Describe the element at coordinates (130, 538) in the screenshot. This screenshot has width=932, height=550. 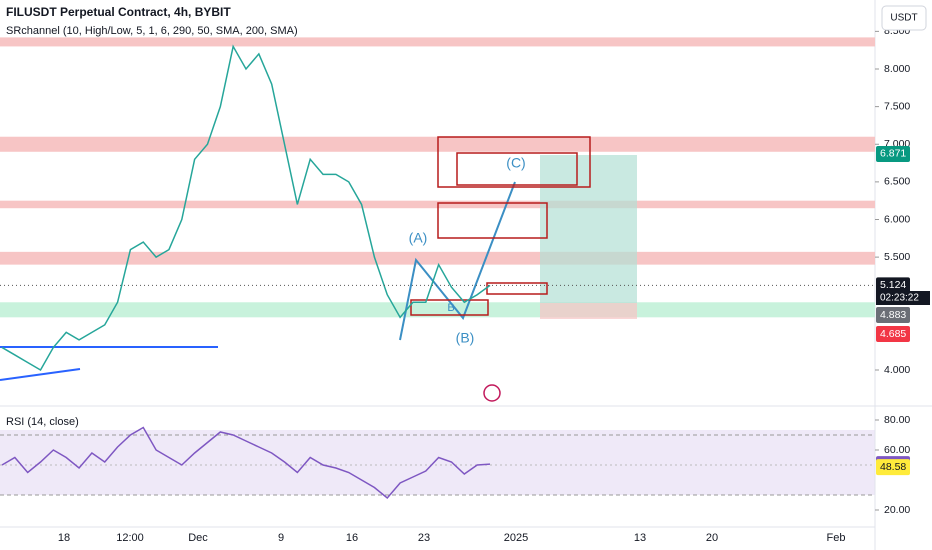
I see `time-label: 12:00` at that location.